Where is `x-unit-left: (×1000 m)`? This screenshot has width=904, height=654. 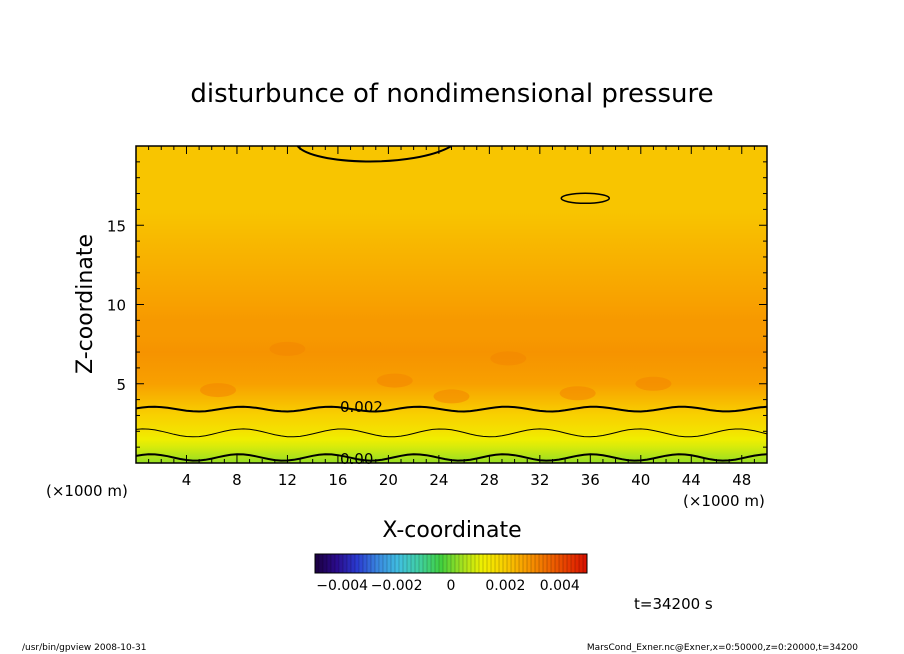
x-unit-left: (×1000 m) is located at coordinates (87, 491).